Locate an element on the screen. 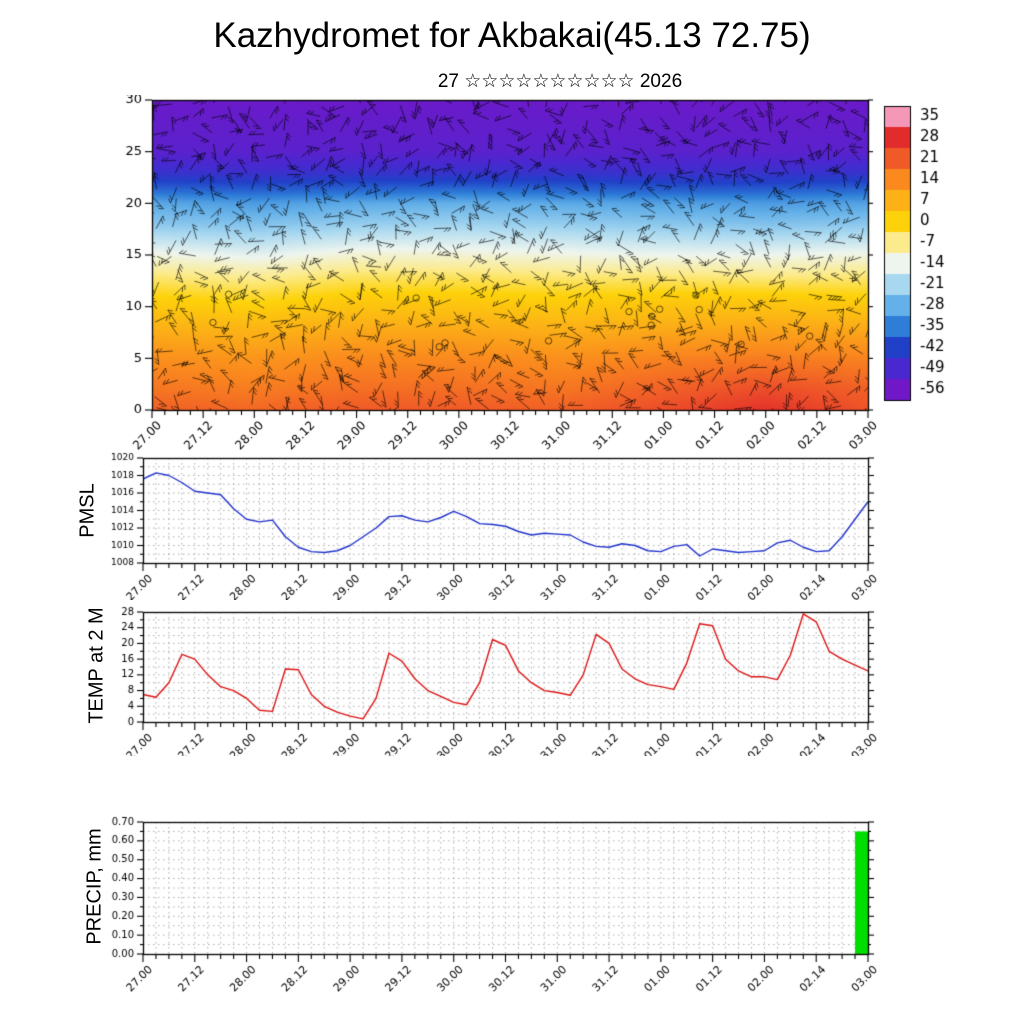  page-subtitle: 27 ☆☆☆☆☆☆☆☆☆☆ 2026 is located at coordinates (560, 81).